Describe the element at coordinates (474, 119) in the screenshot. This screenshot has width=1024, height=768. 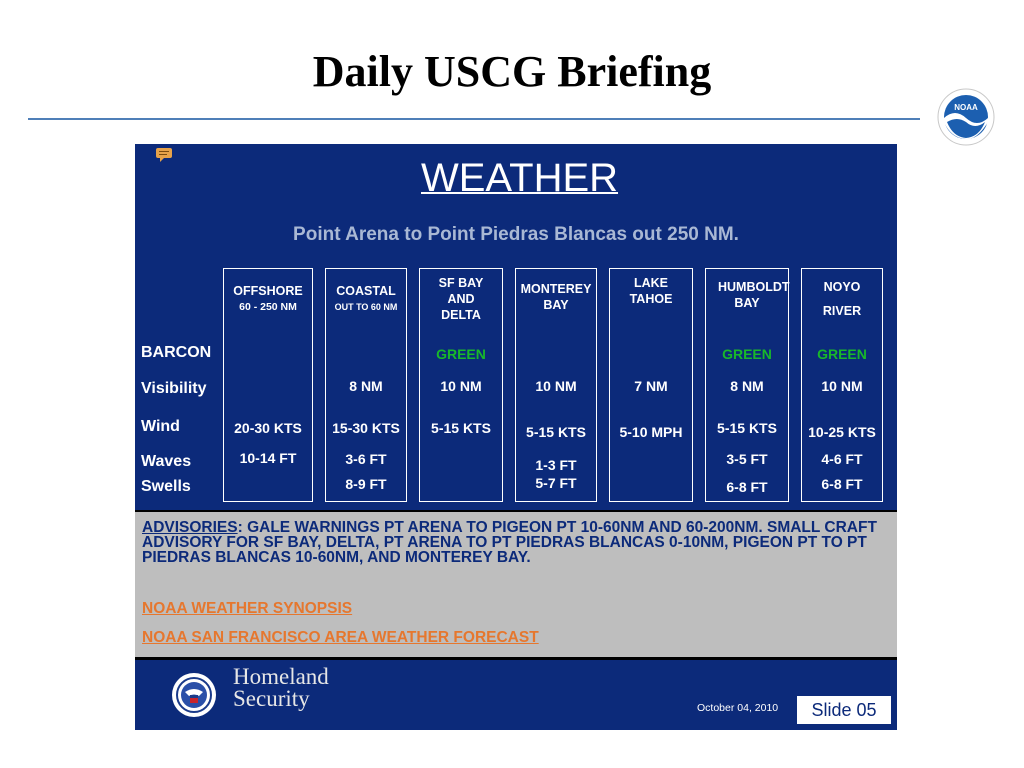
I see `title-divider` at that location.